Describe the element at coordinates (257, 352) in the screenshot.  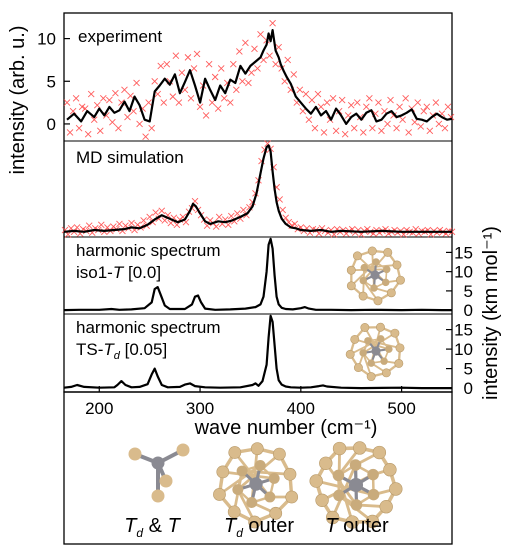
I see `ts-panel` at that location.